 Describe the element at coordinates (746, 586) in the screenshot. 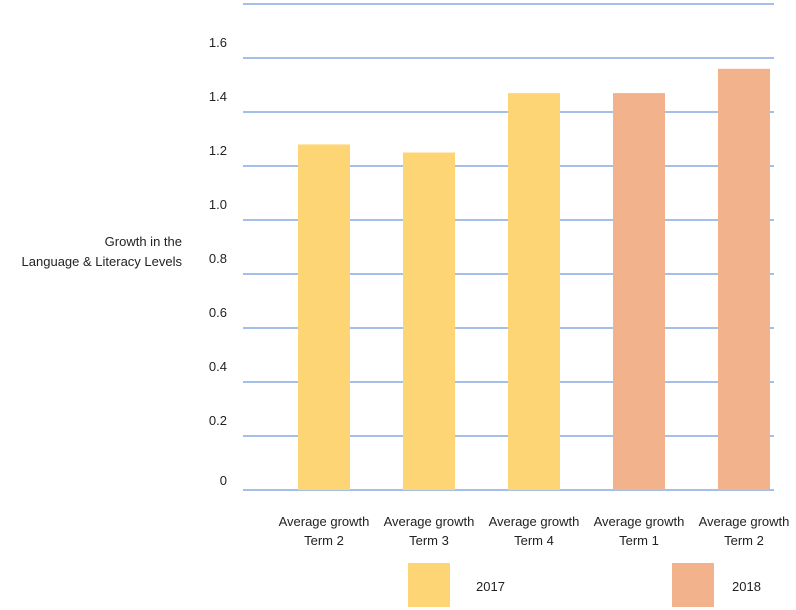

I see `legend-label: 2018` at that location.